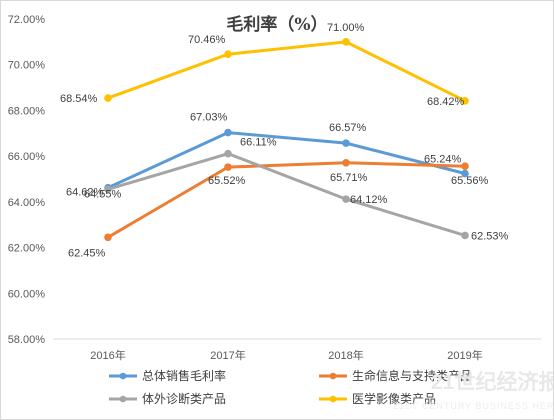  What do you see at coordinates (345, 355) in the screenshot?
I see `x-tick-label: 2018年` at bounding box center [345, 355].